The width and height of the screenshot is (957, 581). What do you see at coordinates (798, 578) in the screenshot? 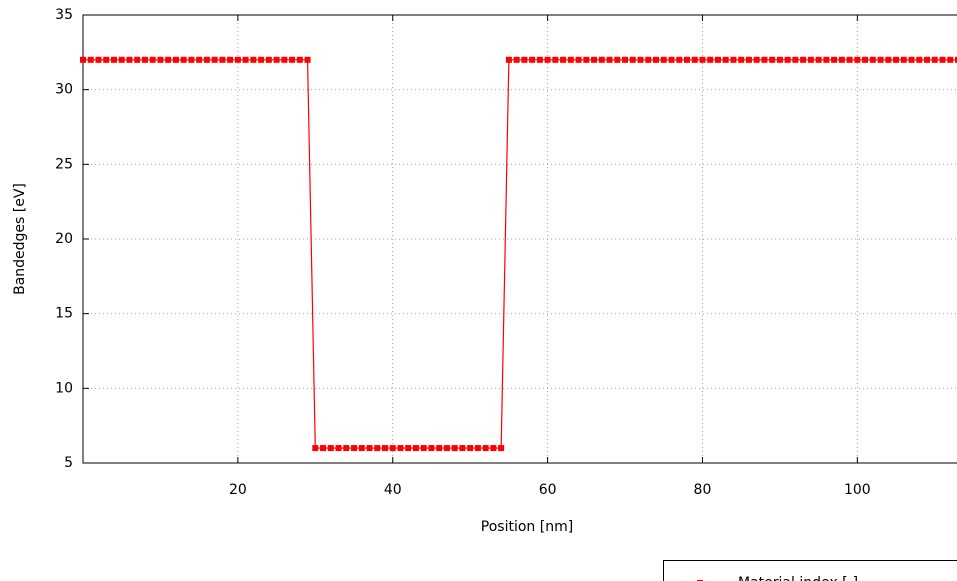
I see `legend-label: Material index [-]` at bounding box center [798, 578].